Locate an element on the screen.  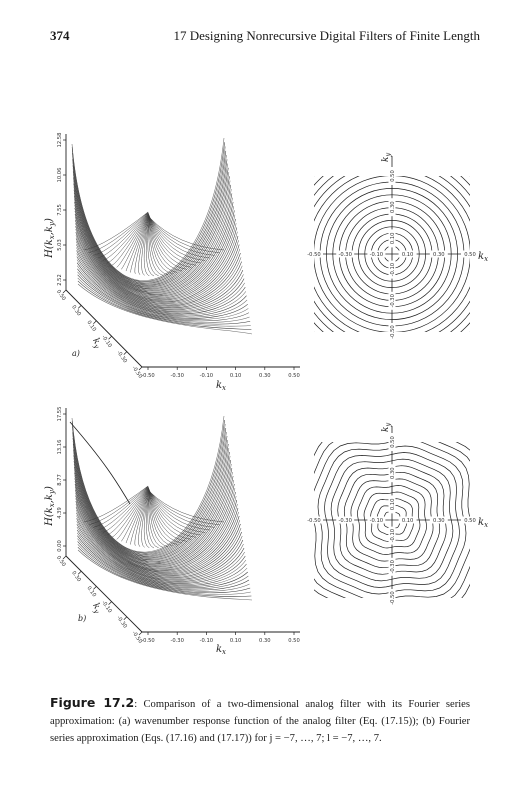
ky-axis-line is located at coordinates (104, 594).